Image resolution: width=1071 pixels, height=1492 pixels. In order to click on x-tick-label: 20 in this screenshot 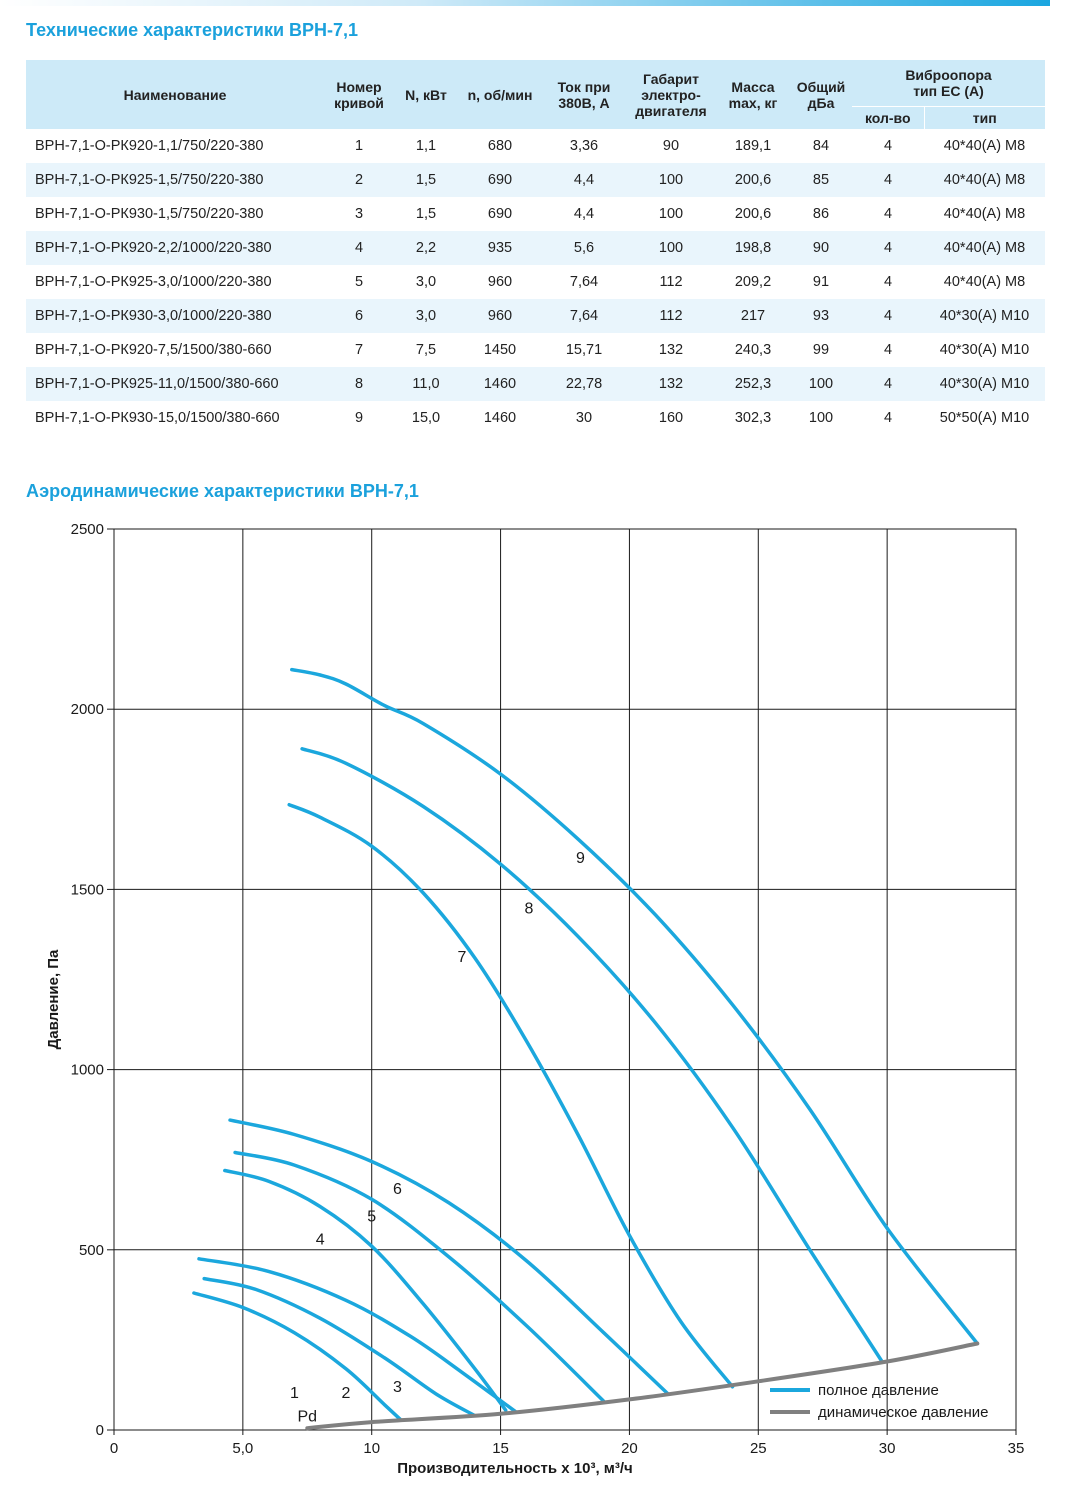, I will do `click(629, 1448)`.